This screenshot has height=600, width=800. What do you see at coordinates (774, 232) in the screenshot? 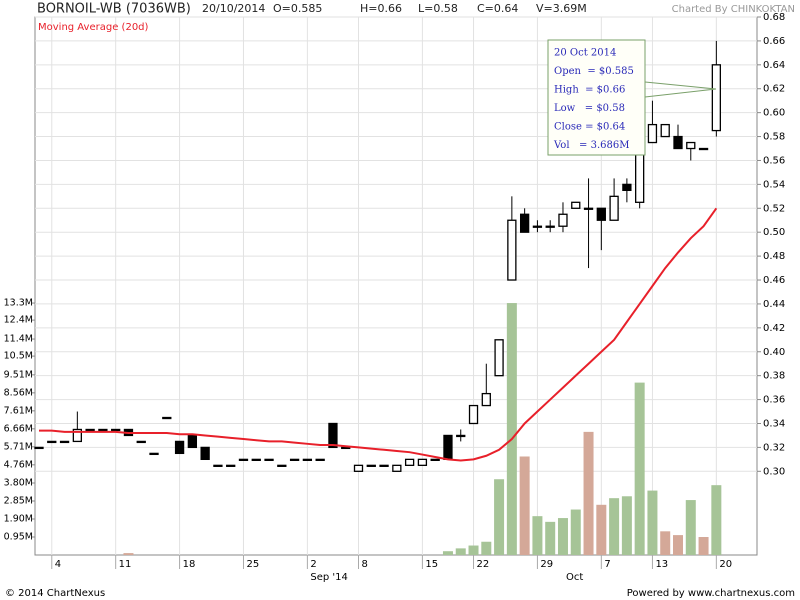
I see `y-tick-label: 0.50` at bounding box center [774, 232].